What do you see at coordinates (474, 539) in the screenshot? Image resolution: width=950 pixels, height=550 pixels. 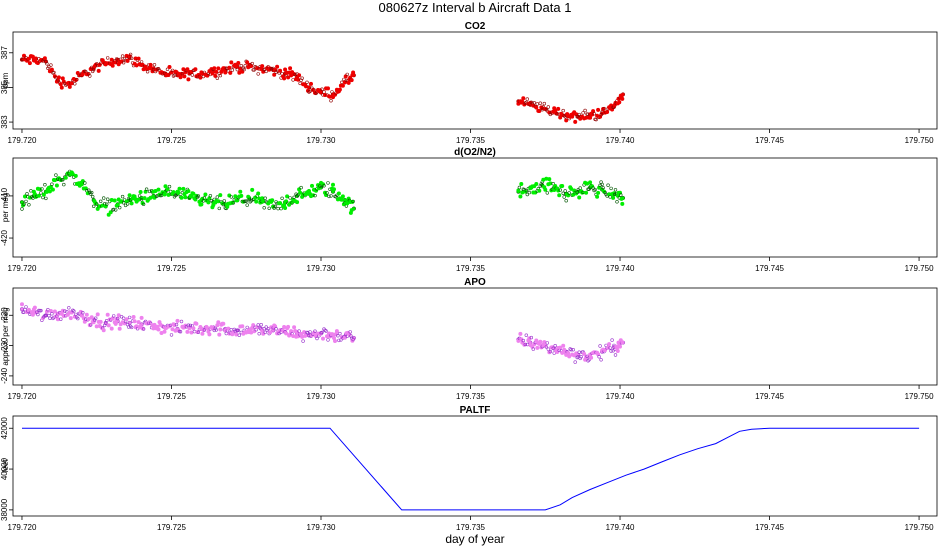 I see `x-axis-label: day of year` at bounding box center [474, 539].